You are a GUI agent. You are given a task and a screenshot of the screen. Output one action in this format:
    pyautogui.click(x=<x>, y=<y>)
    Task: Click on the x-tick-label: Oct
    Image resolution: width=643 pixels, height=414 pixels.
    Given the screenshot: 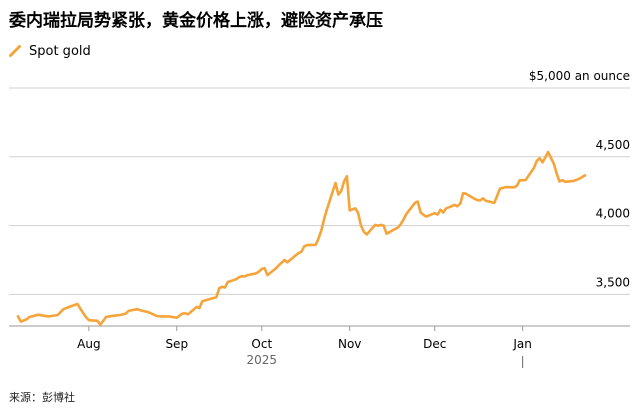 What is the action you would take?
    pyautogui.click(x=261, y=344)
    